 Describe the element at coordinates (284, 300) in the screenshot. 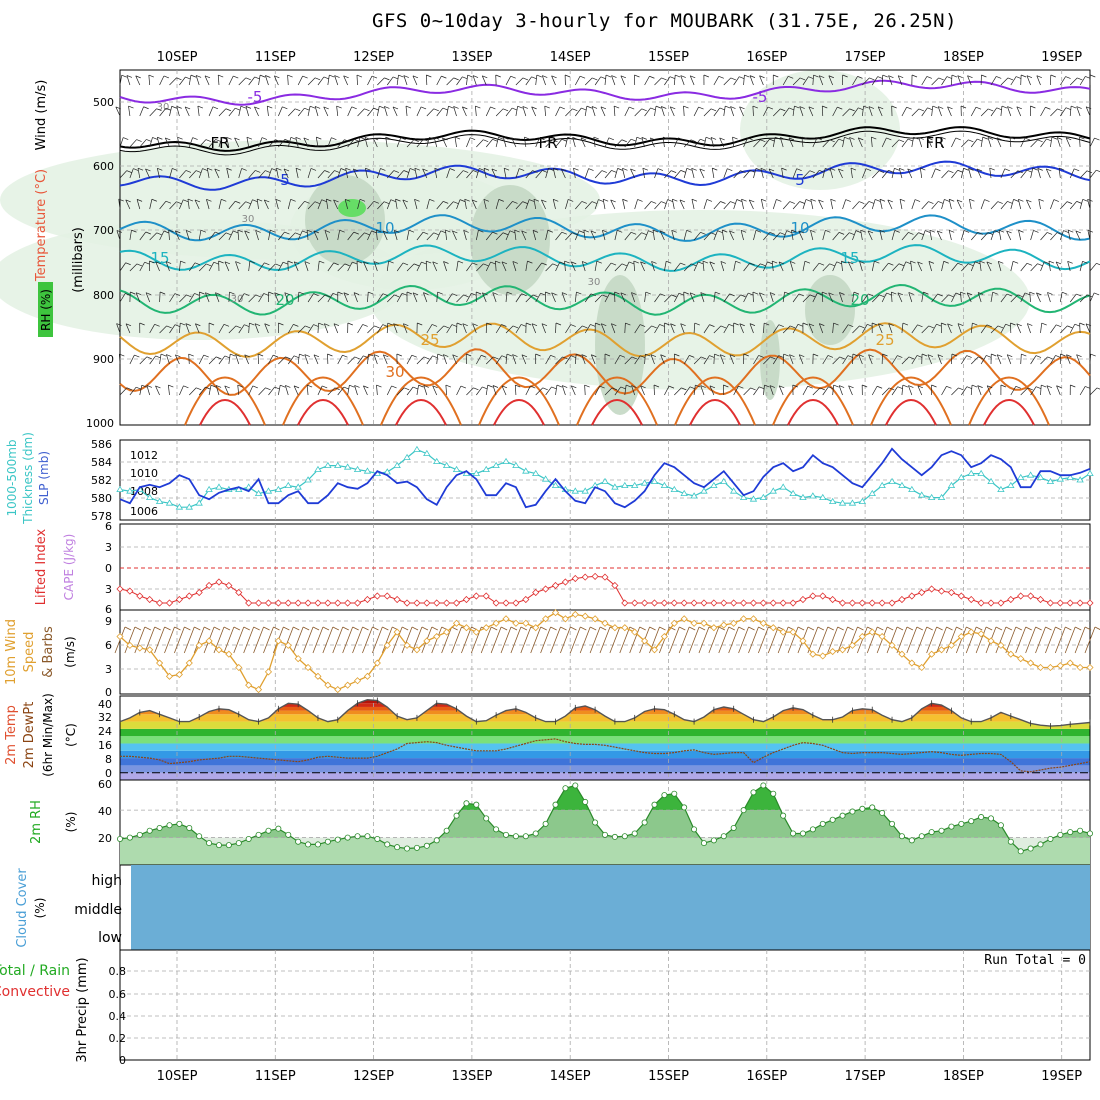

I see `isotherm-label: 20` at that location.